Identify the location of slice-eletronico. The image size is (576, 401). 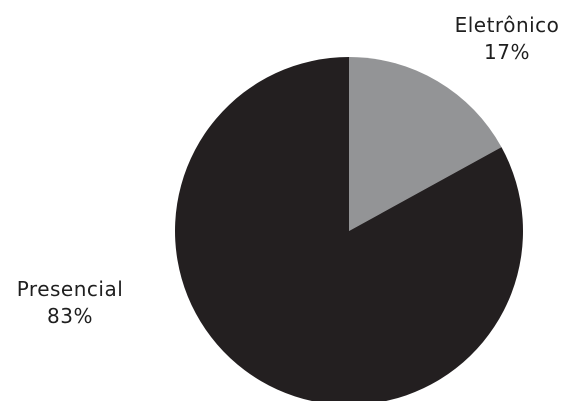
(425, 144).